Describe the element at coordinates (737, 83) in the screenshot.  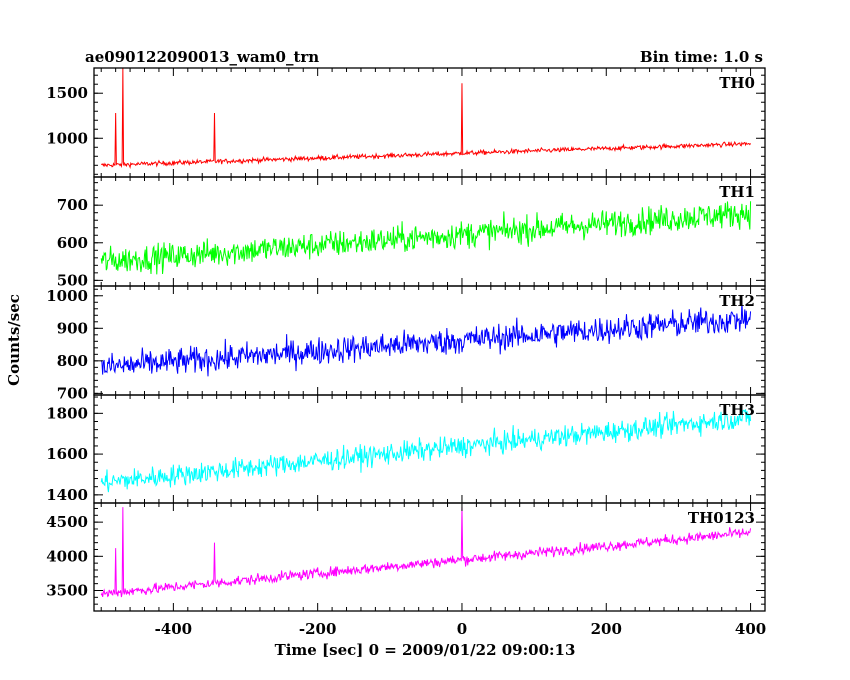
I see `panel-label-th0: TH0` at that location.